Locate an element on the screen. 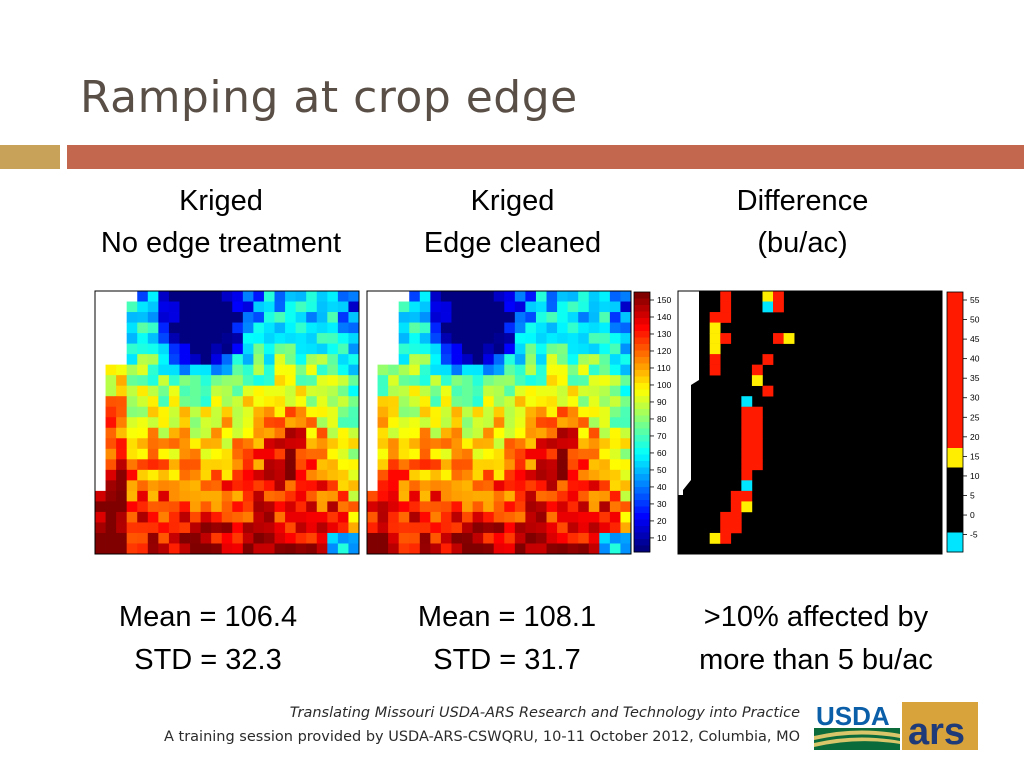  legend-tick-label: 100 is located at coordinates (664, 385).